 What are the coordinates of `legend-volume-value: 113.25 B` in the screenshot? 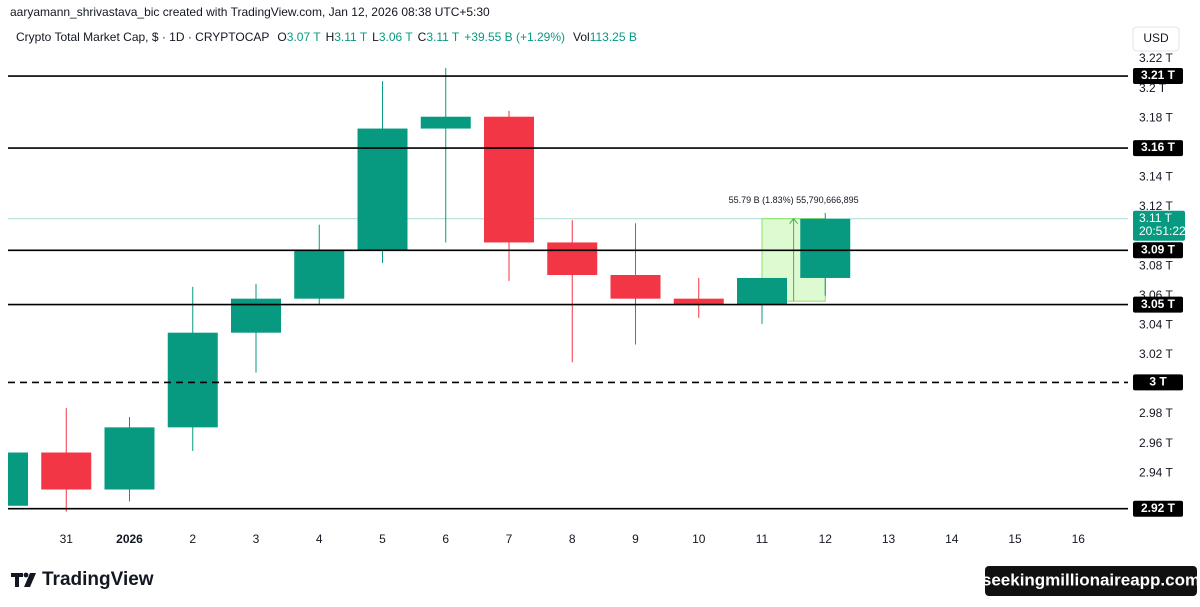 It's located at (613, 37).